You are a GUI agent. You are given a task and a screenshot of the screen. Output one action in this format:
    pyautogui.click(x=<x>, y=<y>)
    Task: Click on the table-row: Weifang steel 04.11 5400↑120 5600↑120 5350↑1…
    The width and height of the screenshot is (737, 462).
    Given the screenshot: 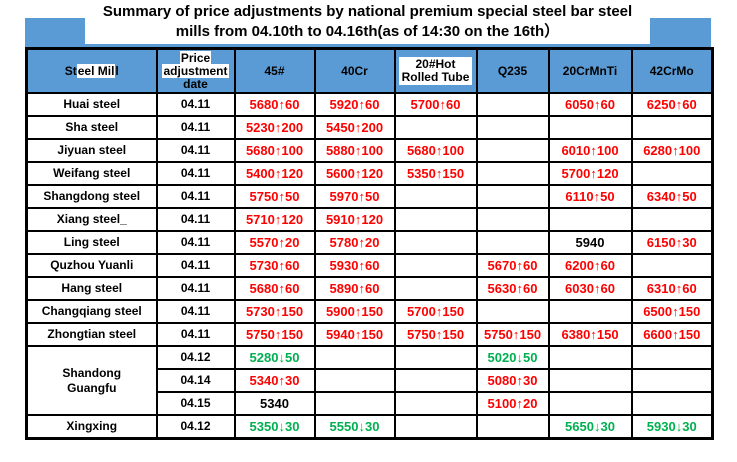 What is the action you would take?
    pyautogui.click(x=369, y=173)
    